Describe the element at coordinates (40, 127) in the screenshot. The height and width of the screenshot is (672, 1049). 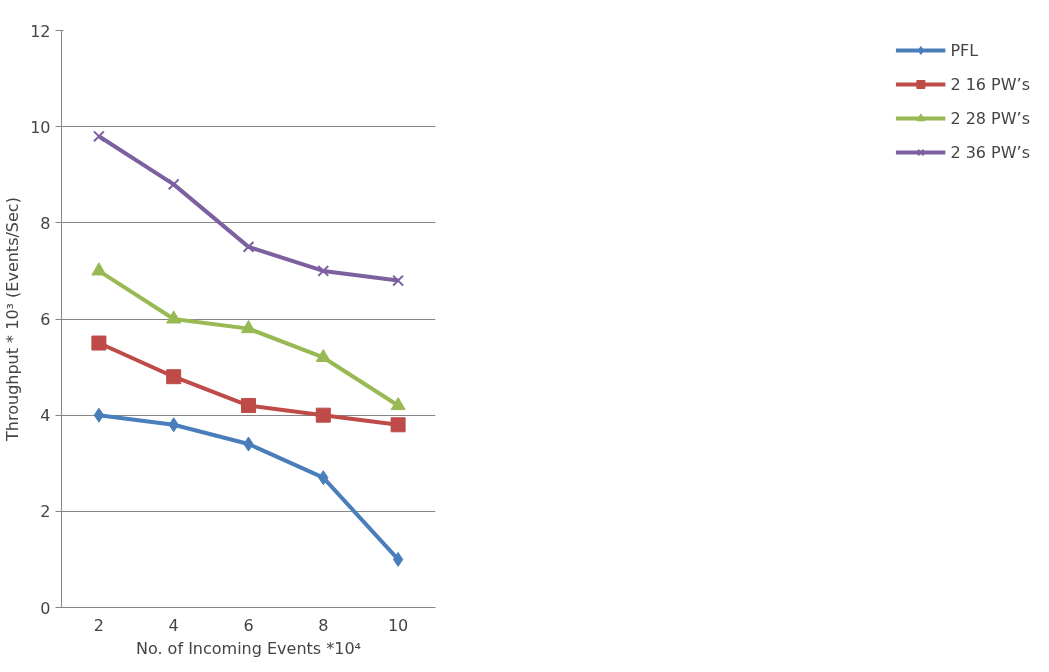
I see `y-tick-label: 10` at that location.